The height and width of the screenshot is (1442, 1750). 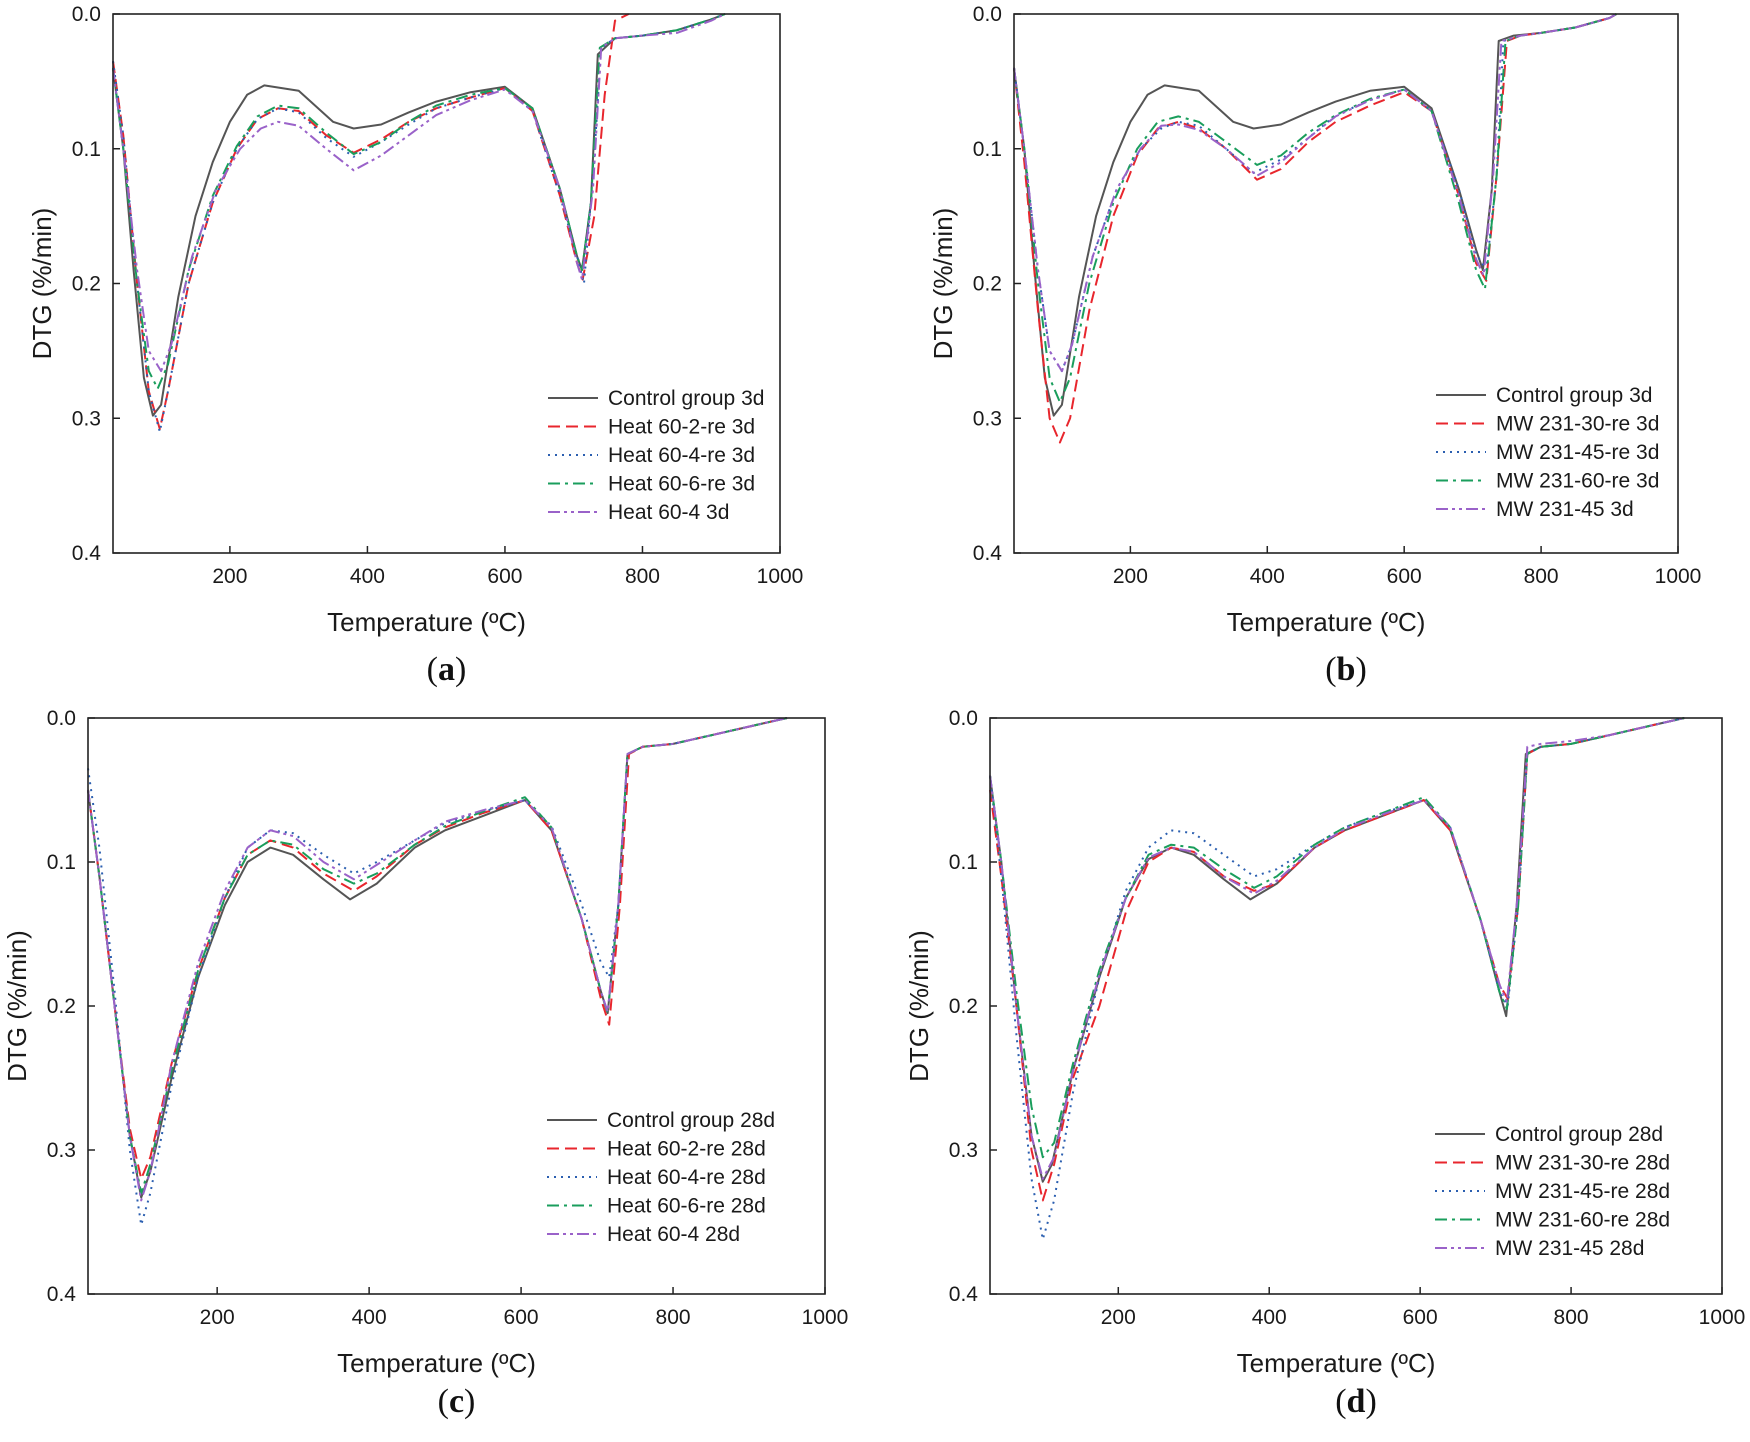 I want to click on panel-label: (c), so click(x=457, y=1401).